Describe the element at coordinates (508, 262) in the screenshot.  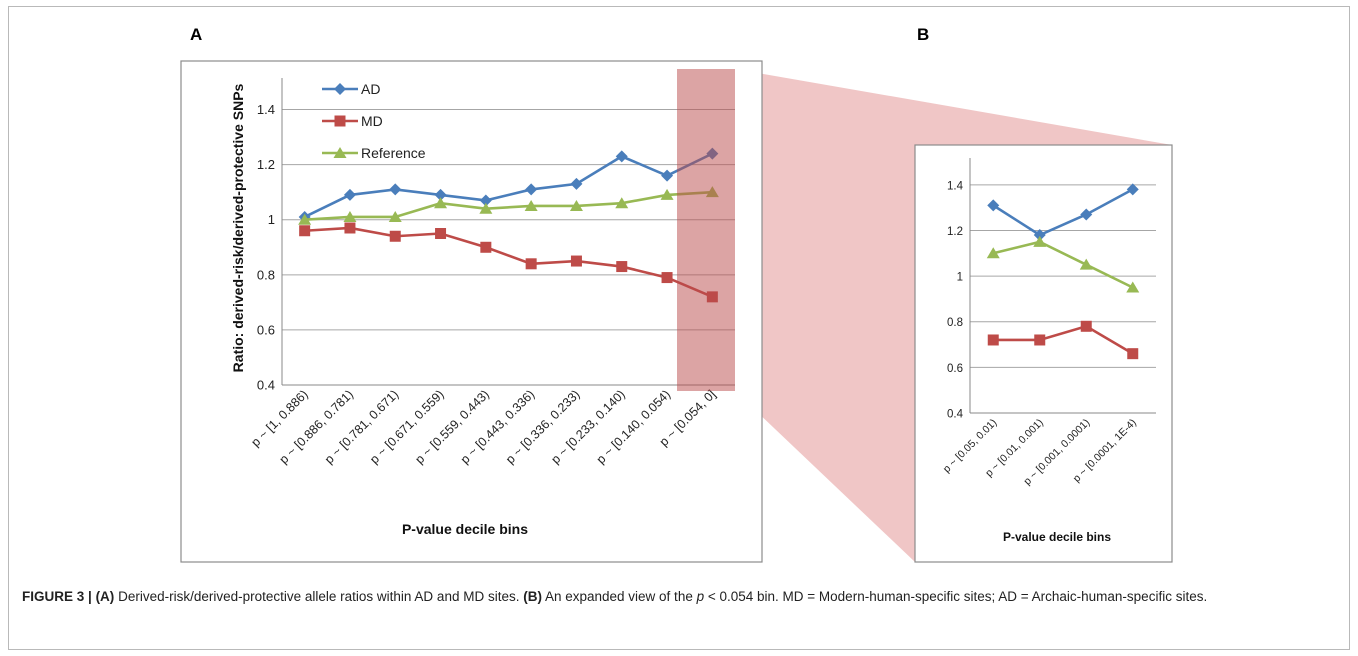
I see `a-series-md-line` at that location.